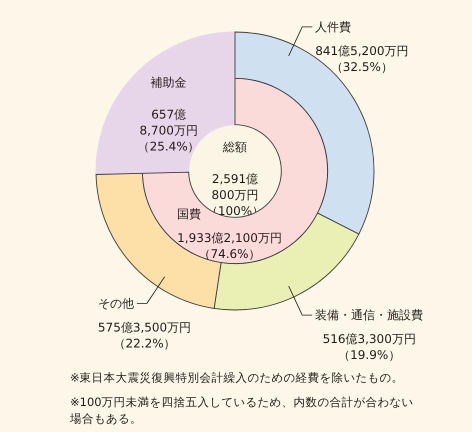  Describe the element at coordinates (237, 377) in the screenshot. I see `text: ※東日本大震災復興特別会計繰入のための経費を除いたもの。` at that location.